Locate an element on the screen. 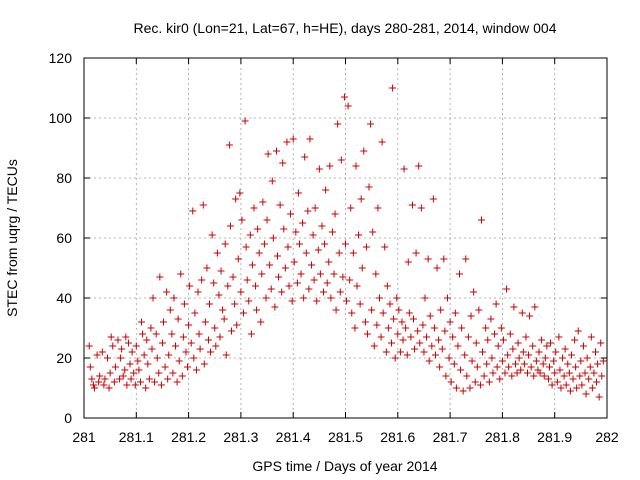 The width and height of the screenshot is (640, 480). x-tick-label: 281.5 is located at coordinates (345, 437).